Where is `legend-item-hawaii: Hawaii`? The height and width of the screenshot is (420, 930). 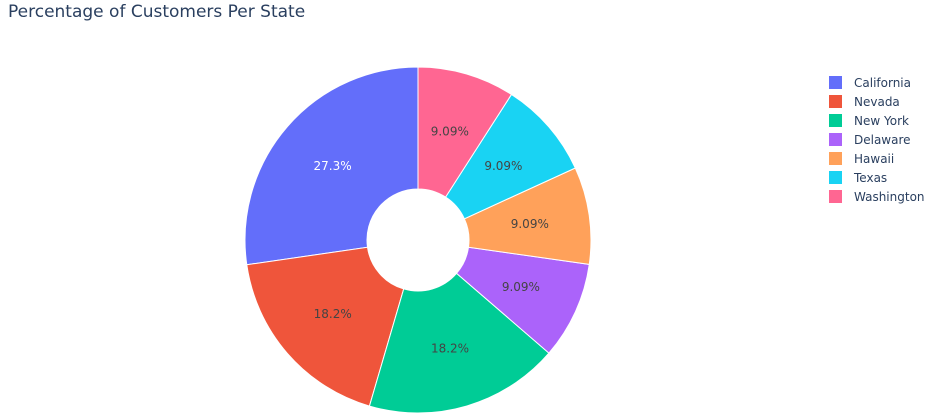
legend-item-hawaii: Hawaii is located at coordinates (877, 158).